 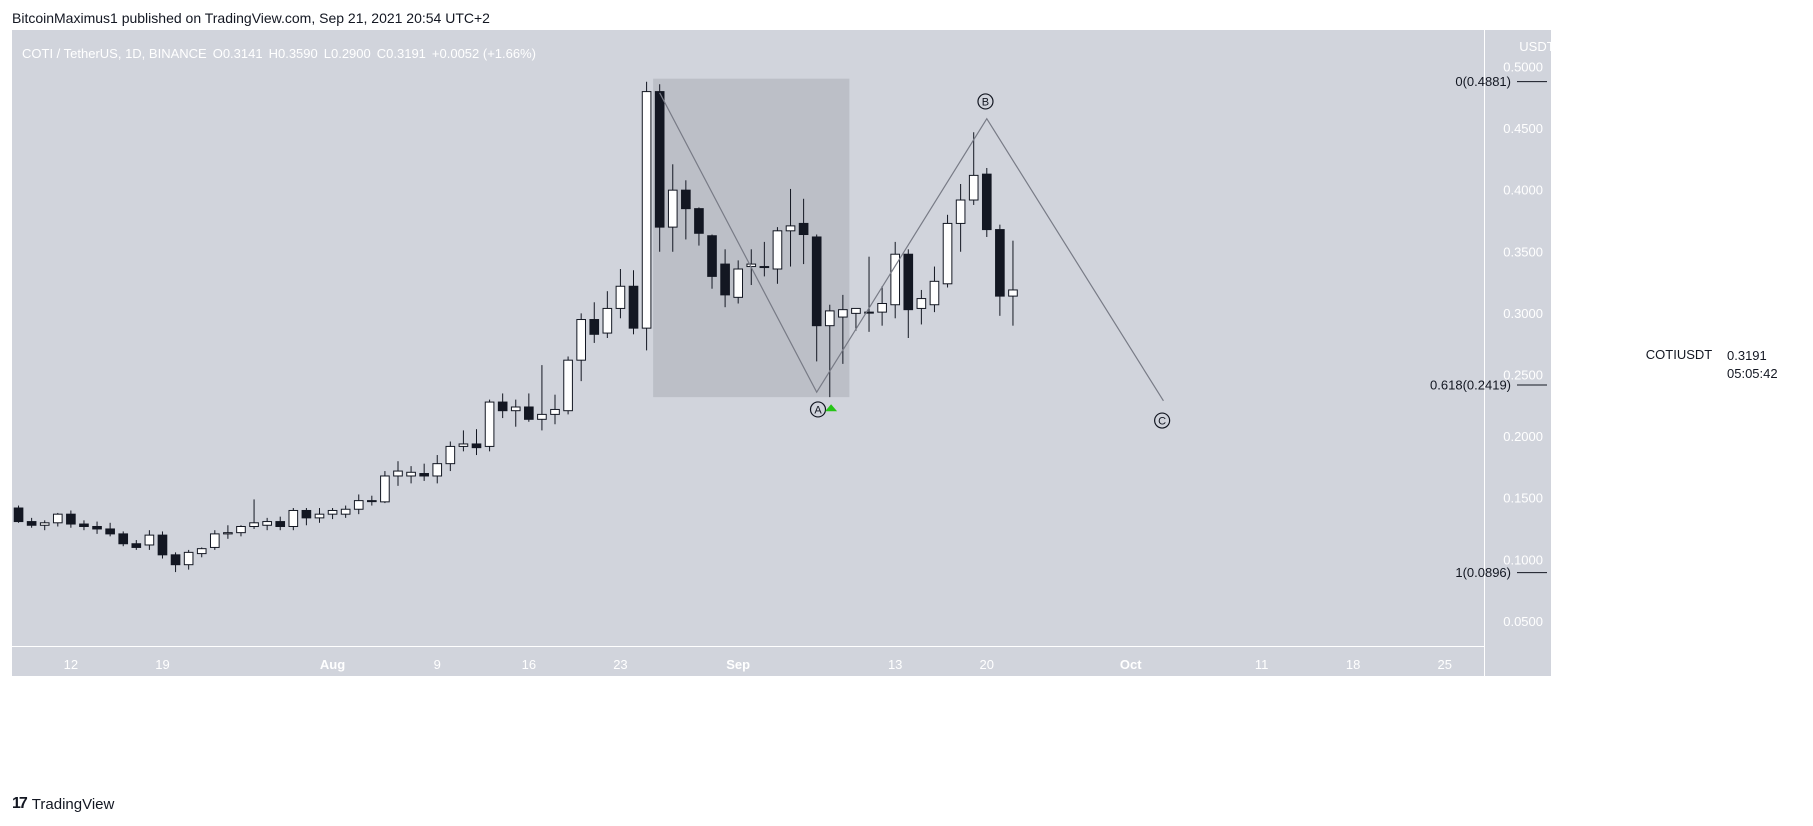 What do you see at coordinates (1470, 384) in the screenshot?
I see `fib-level-label: 0.618(0.2419)` at bounding box center [1470, 384].